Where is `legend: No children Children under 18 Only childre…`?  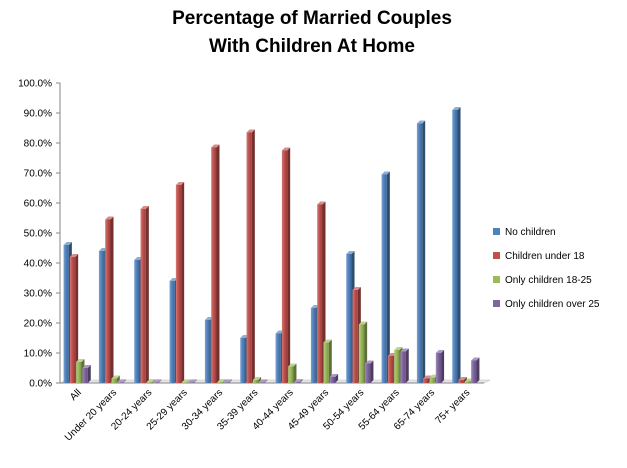
legend: No children Children under 18 Only childre… is located at coordinates (546, 268).